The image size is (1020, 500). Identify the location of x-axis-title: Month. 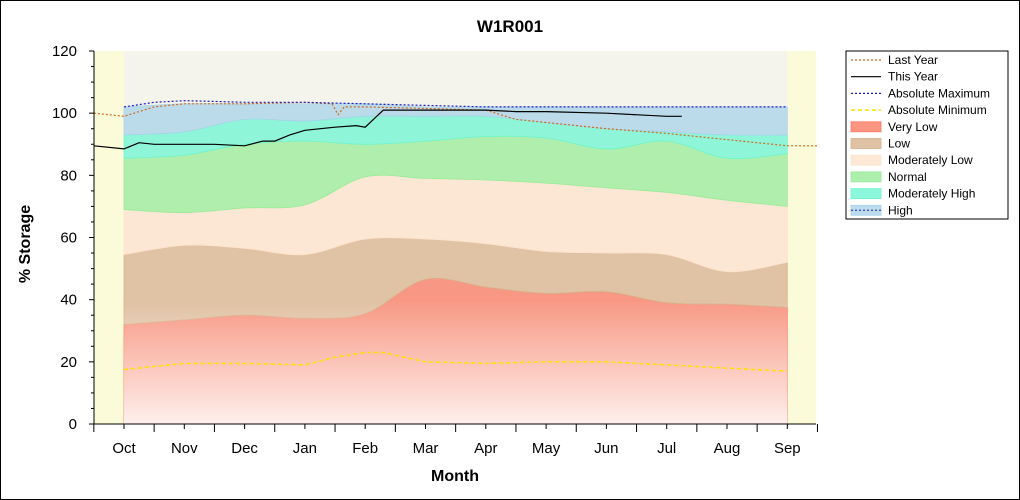
(455, 476).